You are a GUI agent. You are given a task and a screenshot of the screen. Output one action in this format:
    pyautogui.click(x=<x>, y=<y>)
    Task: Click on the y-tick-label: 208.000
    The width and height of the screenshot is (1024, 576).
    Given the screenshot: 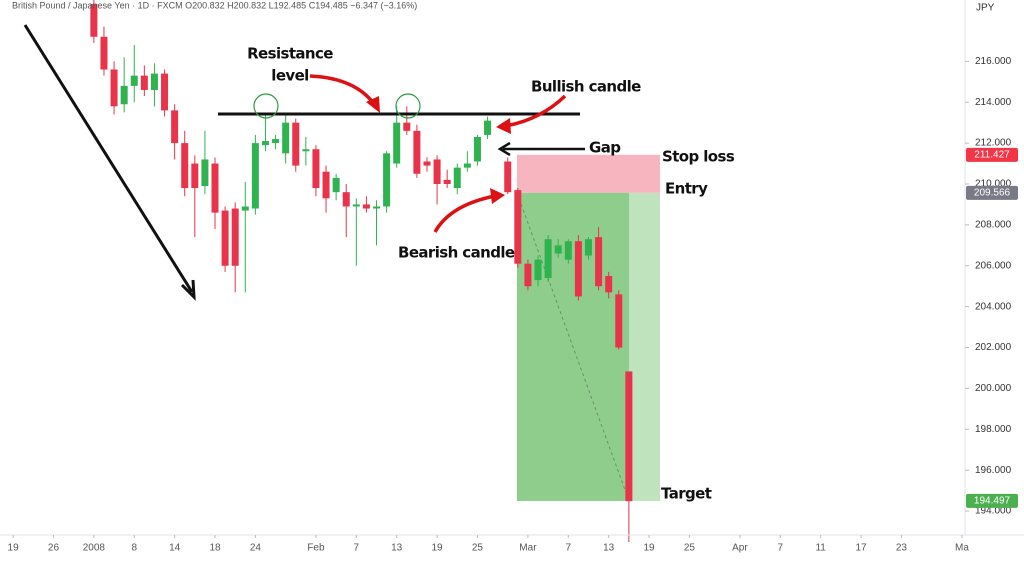 What is the action you would take?
    pyautogui.click(x=993, y=225)
    